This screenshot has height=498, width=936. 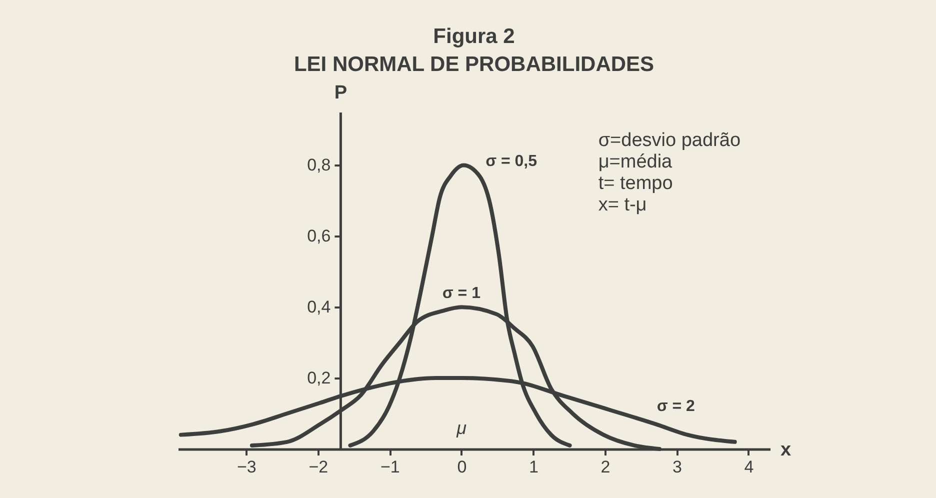 I want to click on annotation: t= tempo, so click(x=635, y=183).